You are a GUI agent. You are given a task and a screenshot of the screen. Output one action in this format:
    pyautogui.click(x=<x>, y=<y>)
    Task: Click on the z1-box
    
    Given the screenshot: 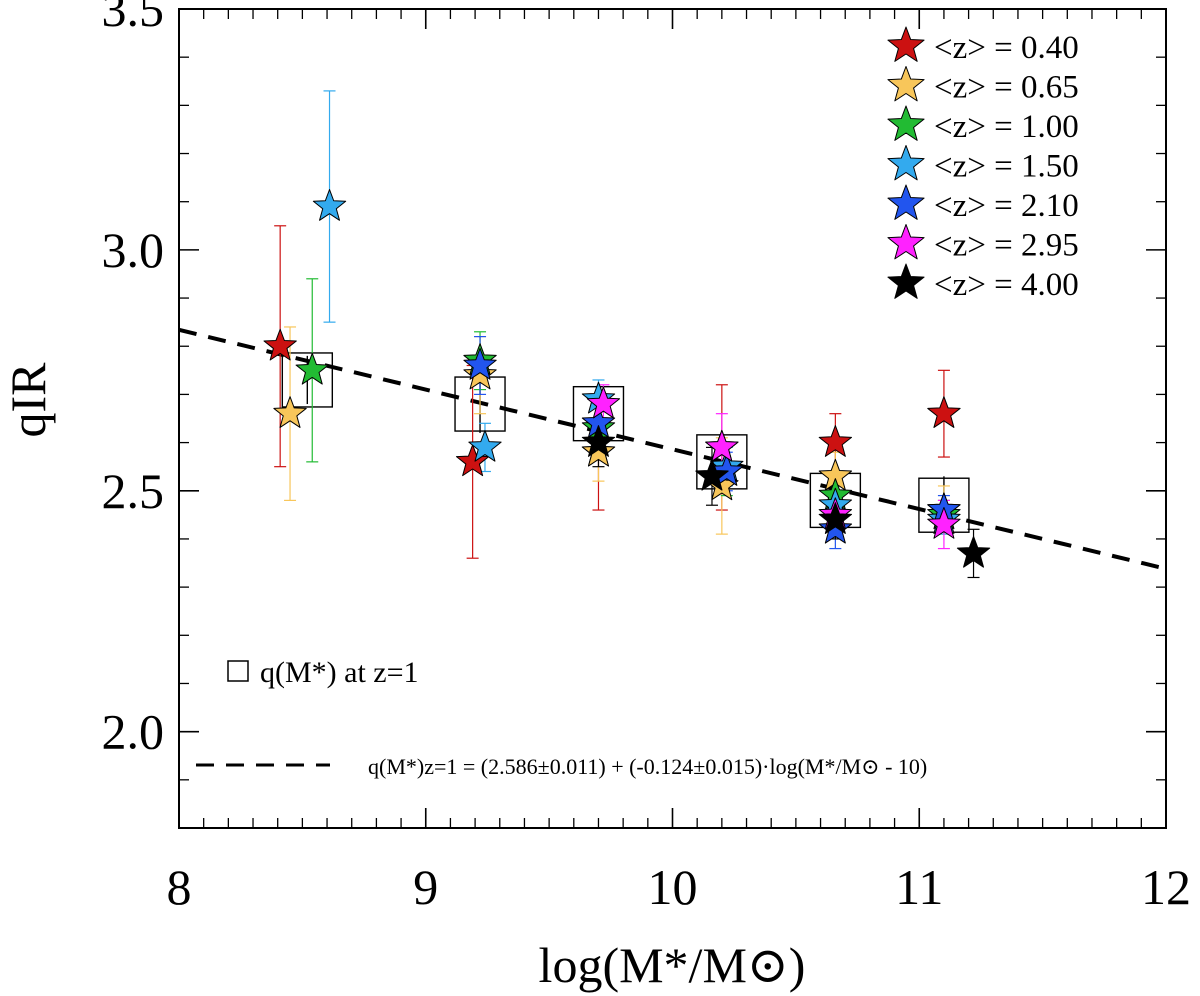 What is the action you would take?
    pyautogui.click(x=307, y=380)
    